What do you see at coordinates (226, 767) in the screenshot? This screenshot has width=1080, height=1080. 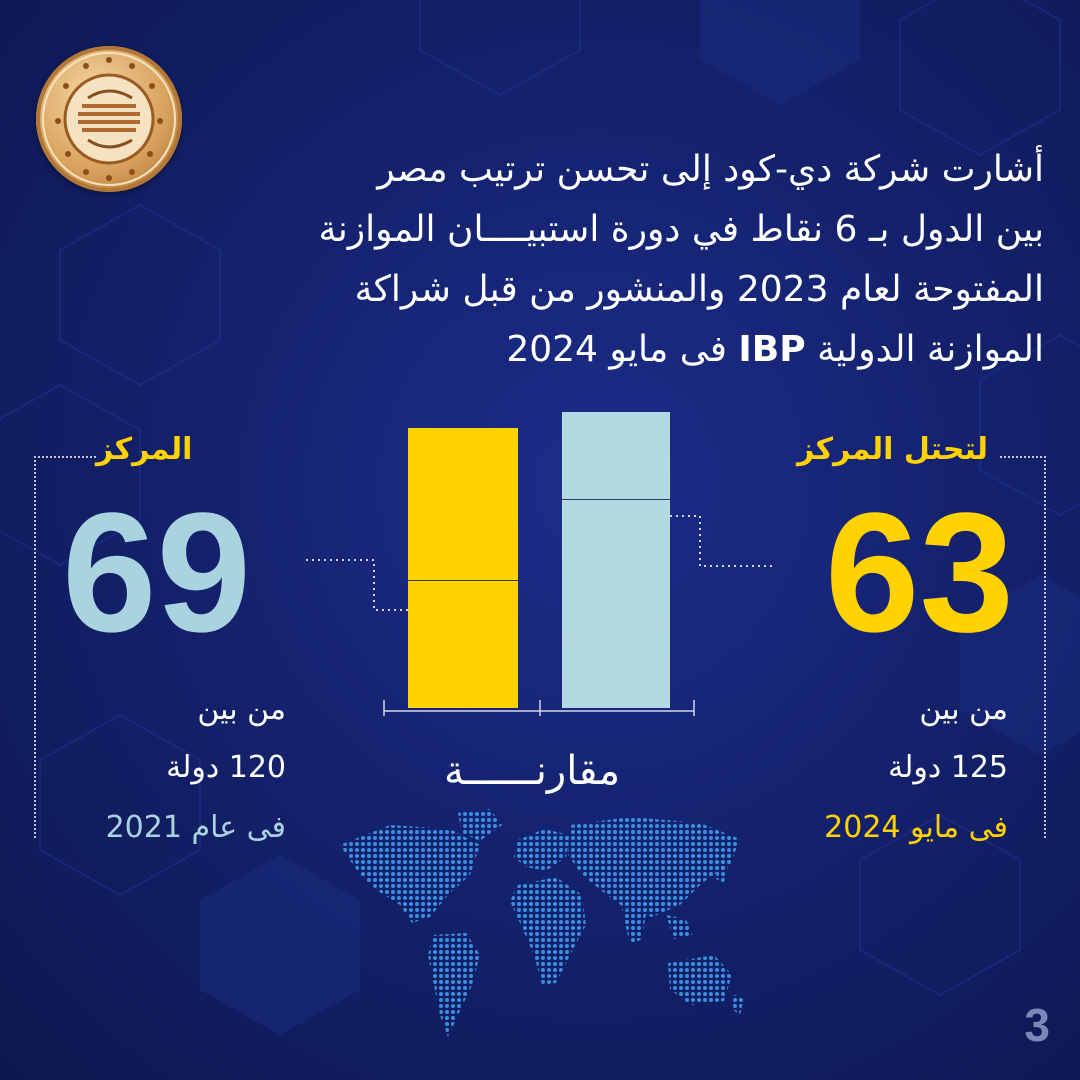 I see `left-sub-countries: 120 دولة` at bounding box center [226, 767].